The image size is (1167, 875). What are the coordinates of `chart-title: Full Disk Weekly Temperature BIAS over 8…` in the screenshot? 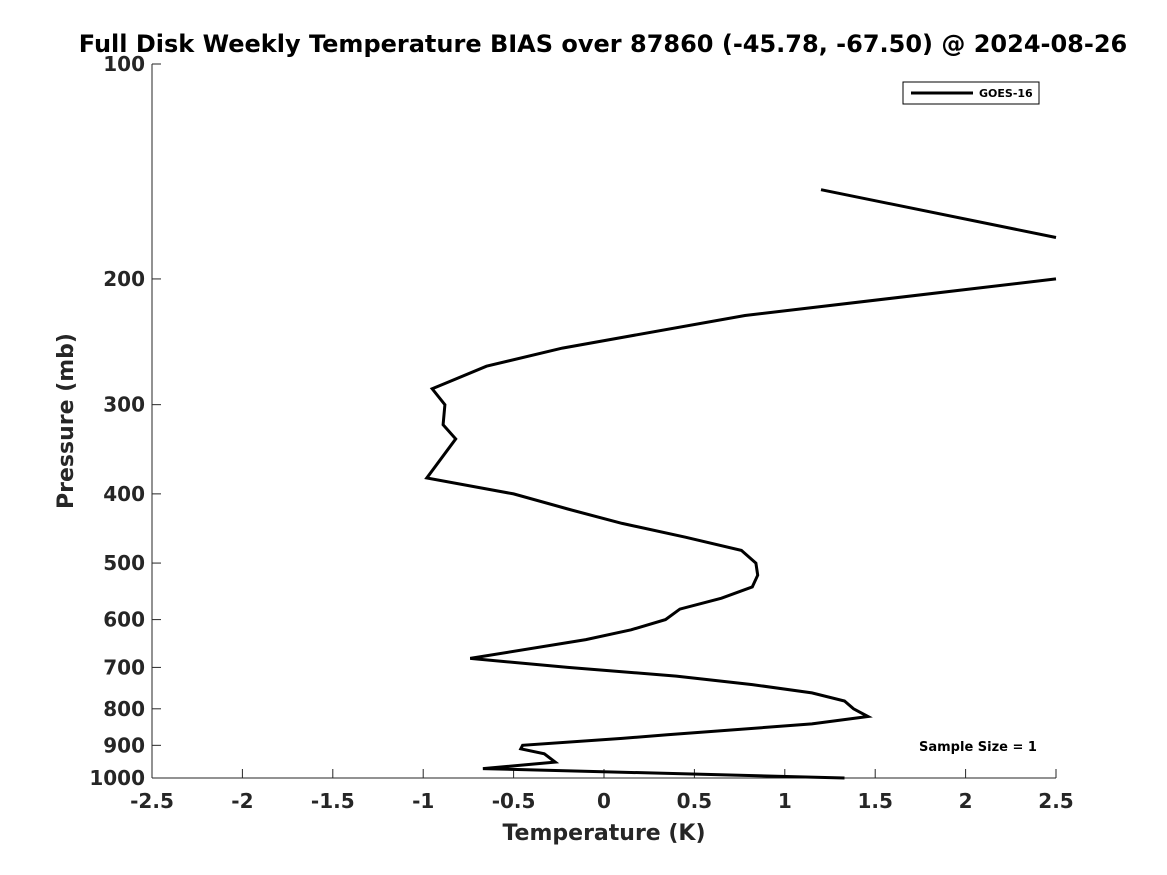 It's located at (603, 44).